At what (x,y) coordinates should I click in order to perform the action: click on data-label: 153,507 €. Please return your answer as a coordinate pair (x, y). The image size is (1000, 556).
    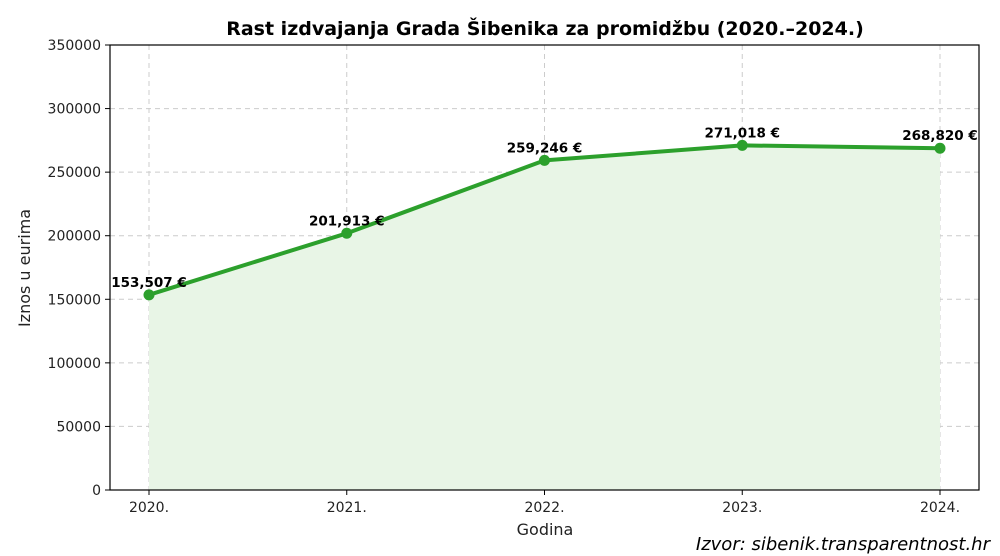
    Looking at the image, I should click on (149, 283).